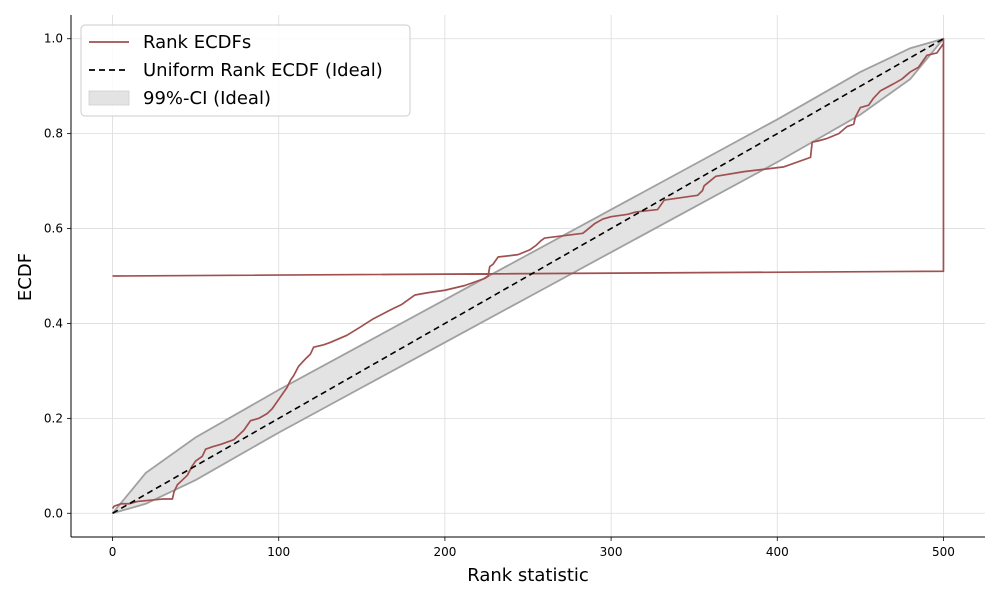 This screenshot has height=600, width=1000. What do you see at coordinates (25, 277) in the screenshot?
I see `y-axis-label: ECDF` at bounding box center [25, 277].